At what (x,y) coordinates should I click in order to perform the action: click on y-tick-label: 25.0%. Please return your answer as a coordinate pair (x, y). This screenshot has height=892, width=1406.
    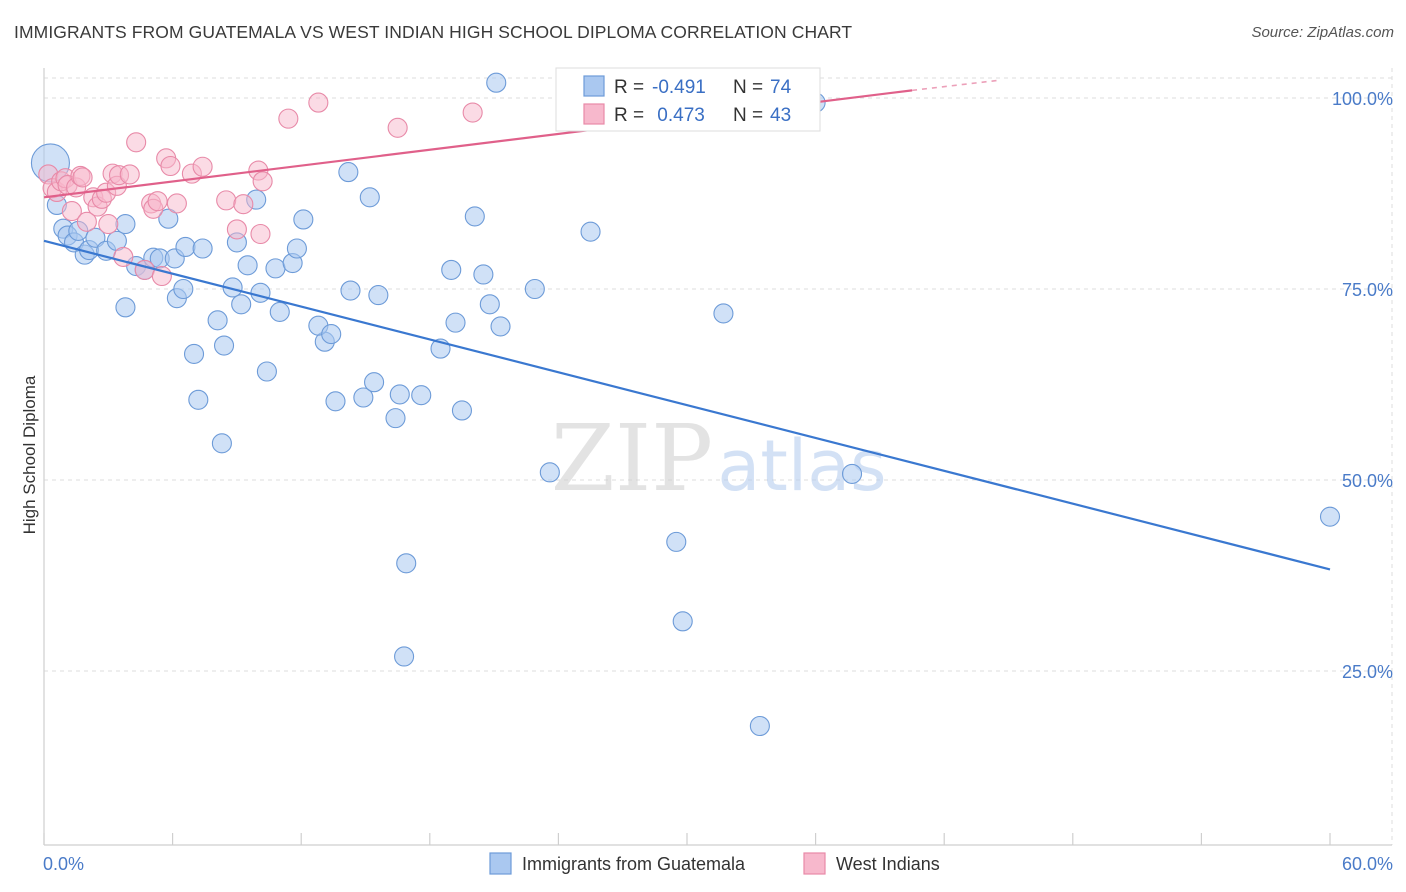
    Looking at the image, I should click on (1367, 672).